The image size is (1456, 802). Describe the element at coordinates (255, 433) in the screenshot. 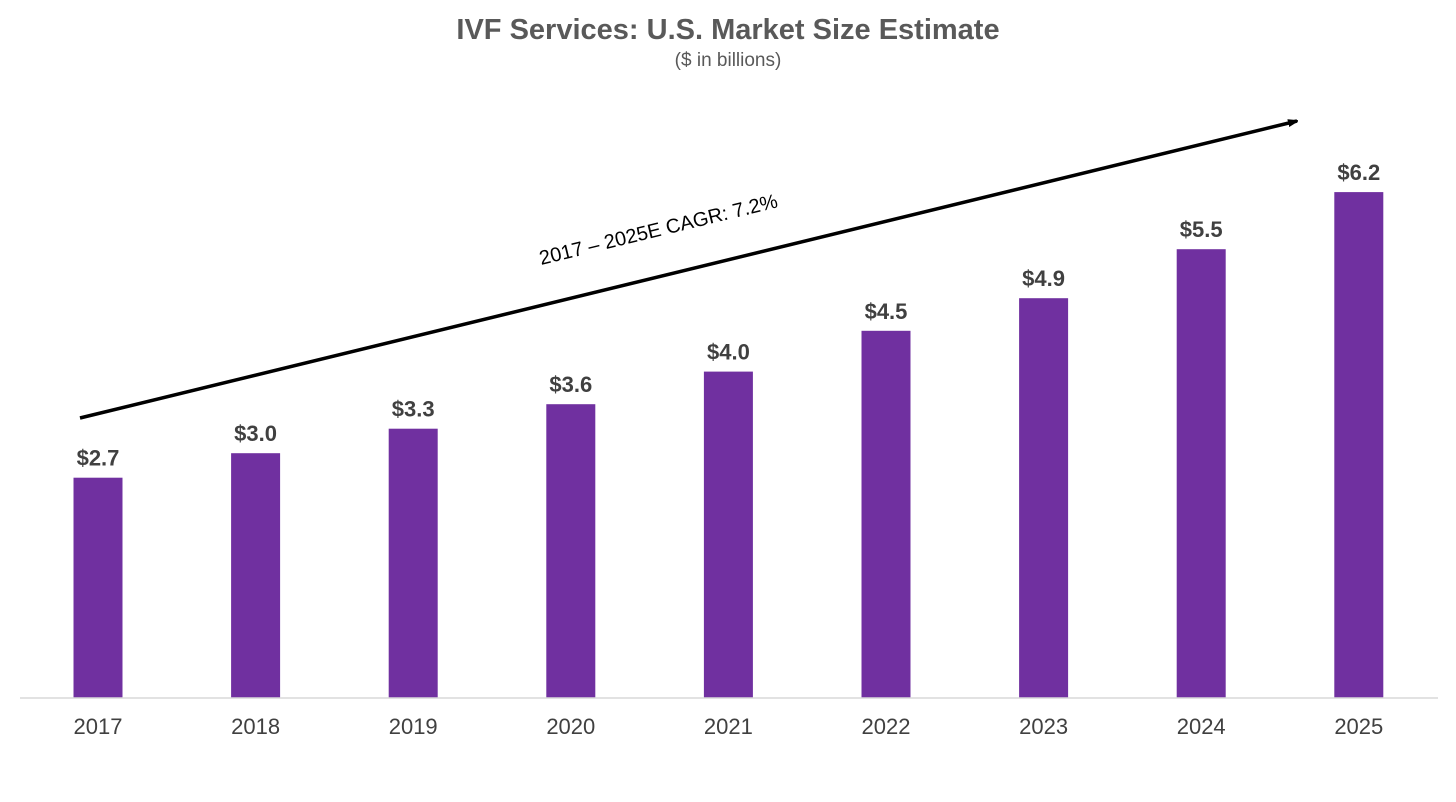

I see `value-label-2018: $3.0` at that location.